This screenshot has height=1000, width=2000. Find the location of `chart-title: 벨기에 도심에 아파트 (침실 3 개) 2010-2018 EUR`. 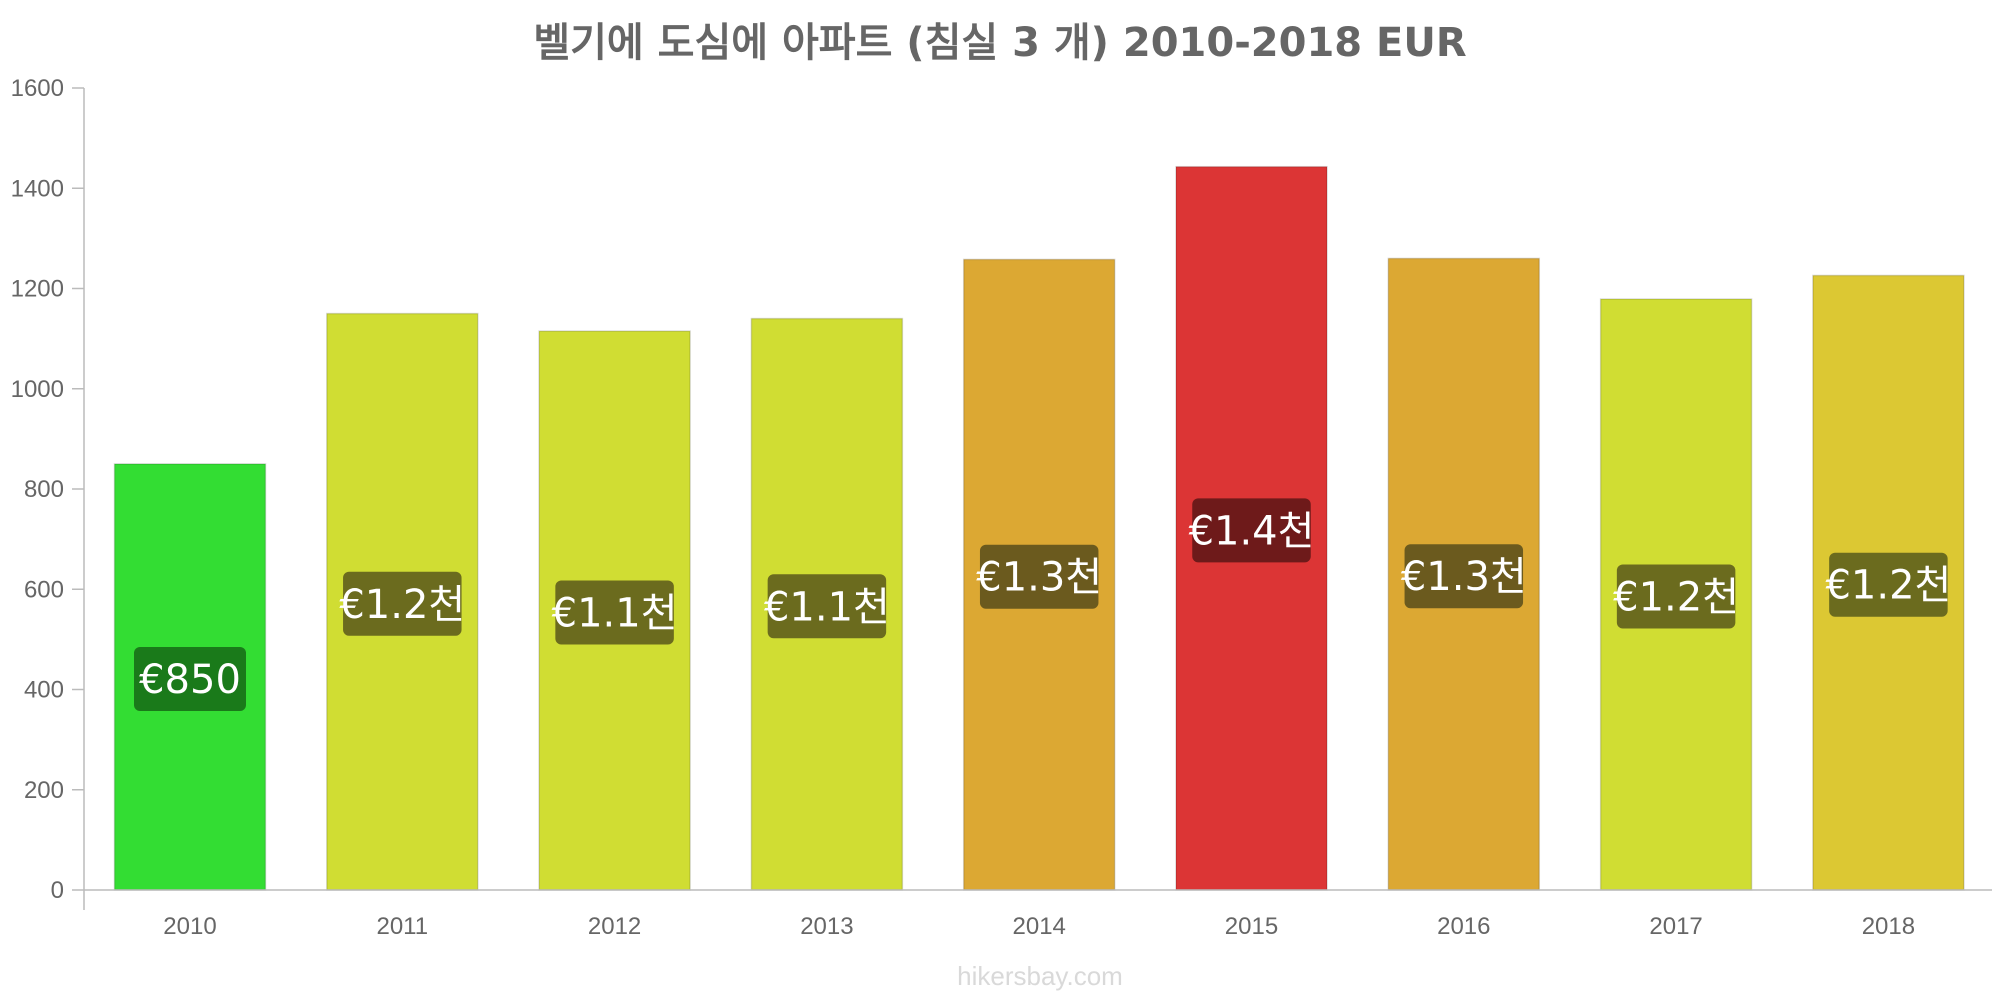

chart-title: 벨기에 도심에 아파트 (침실 3 개) 2010-2018 EUR is located at coordinates (999, 43).